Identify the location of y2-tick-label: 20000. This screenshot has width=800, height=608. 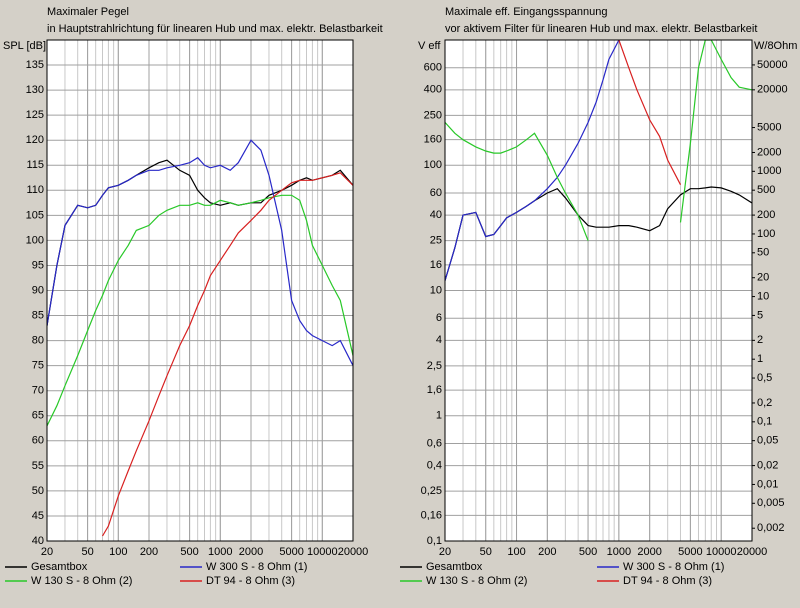
(772, 90).